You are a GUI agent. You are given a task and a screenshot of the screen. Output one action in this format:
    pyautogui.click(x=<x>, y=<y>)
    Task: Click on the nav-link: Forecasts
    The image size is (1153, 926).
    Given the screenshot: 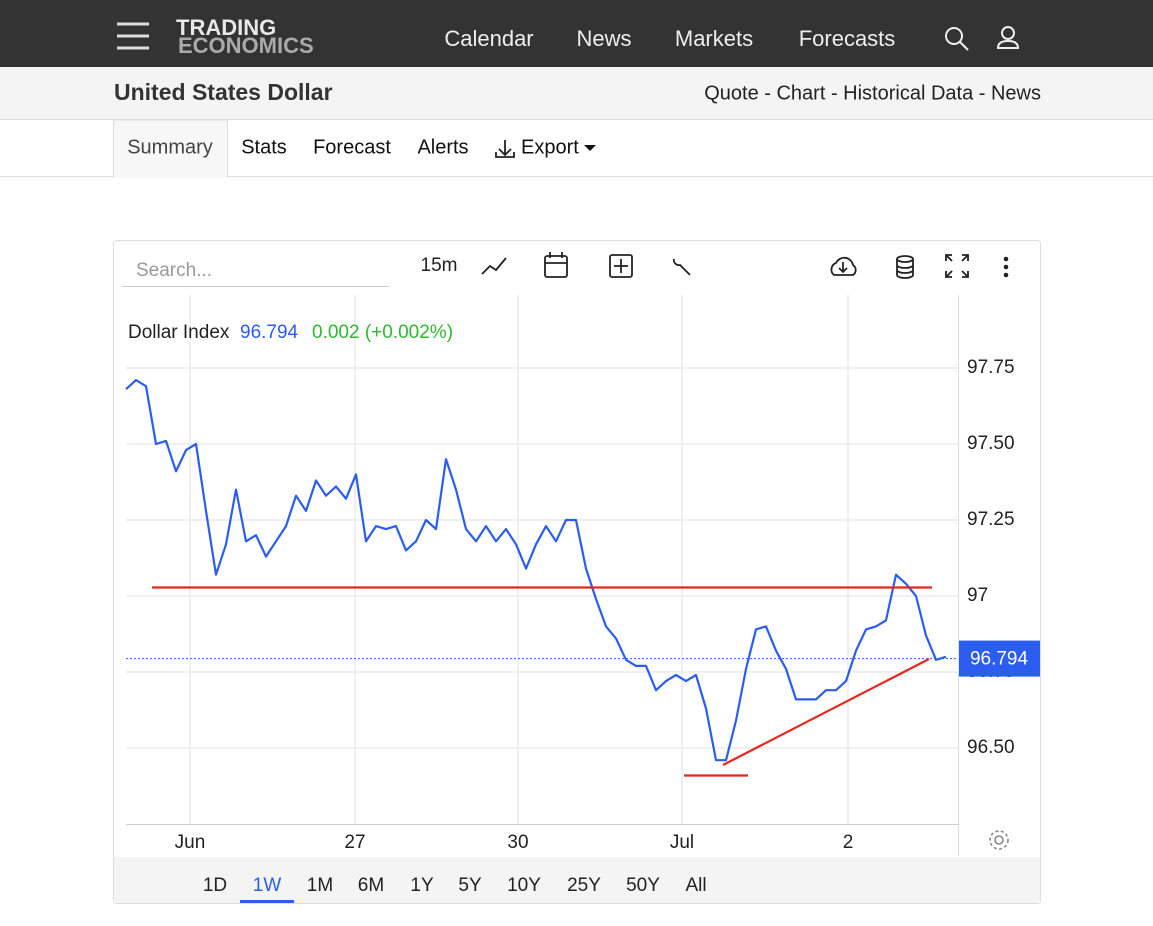 What is the action you would take?
    pyautogui.click(x=847, y=38)
    